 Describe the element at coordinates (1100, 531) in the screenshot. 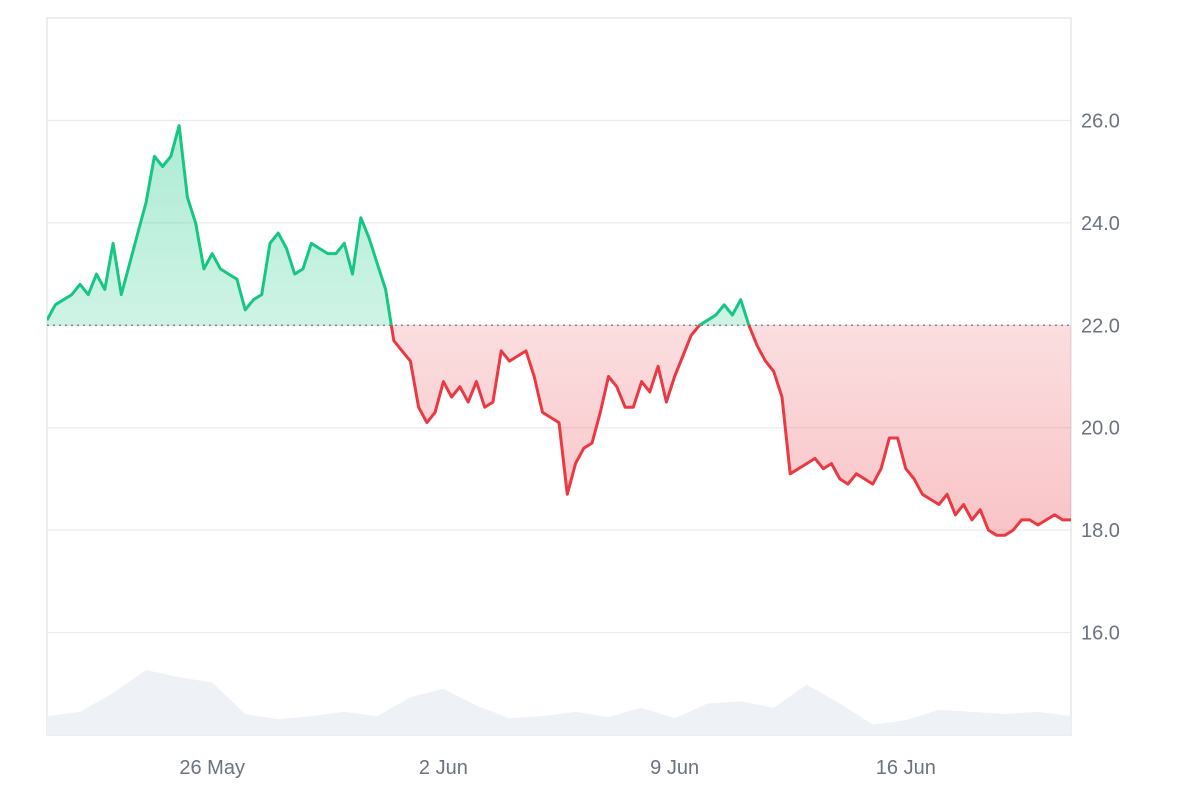

I see `y-tick-label: 18.0` at that location.